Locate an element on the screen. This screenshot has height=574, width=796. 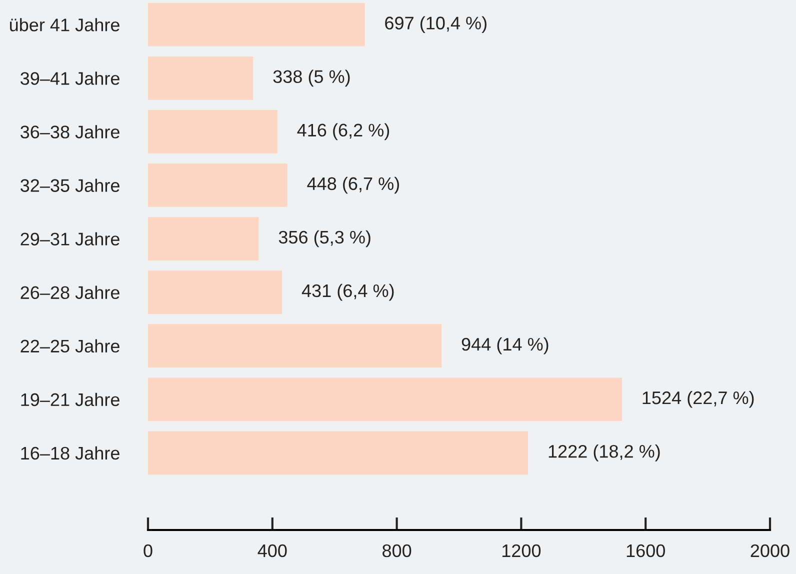
x-tick-label: 400 is located at coordinates (272, 551).